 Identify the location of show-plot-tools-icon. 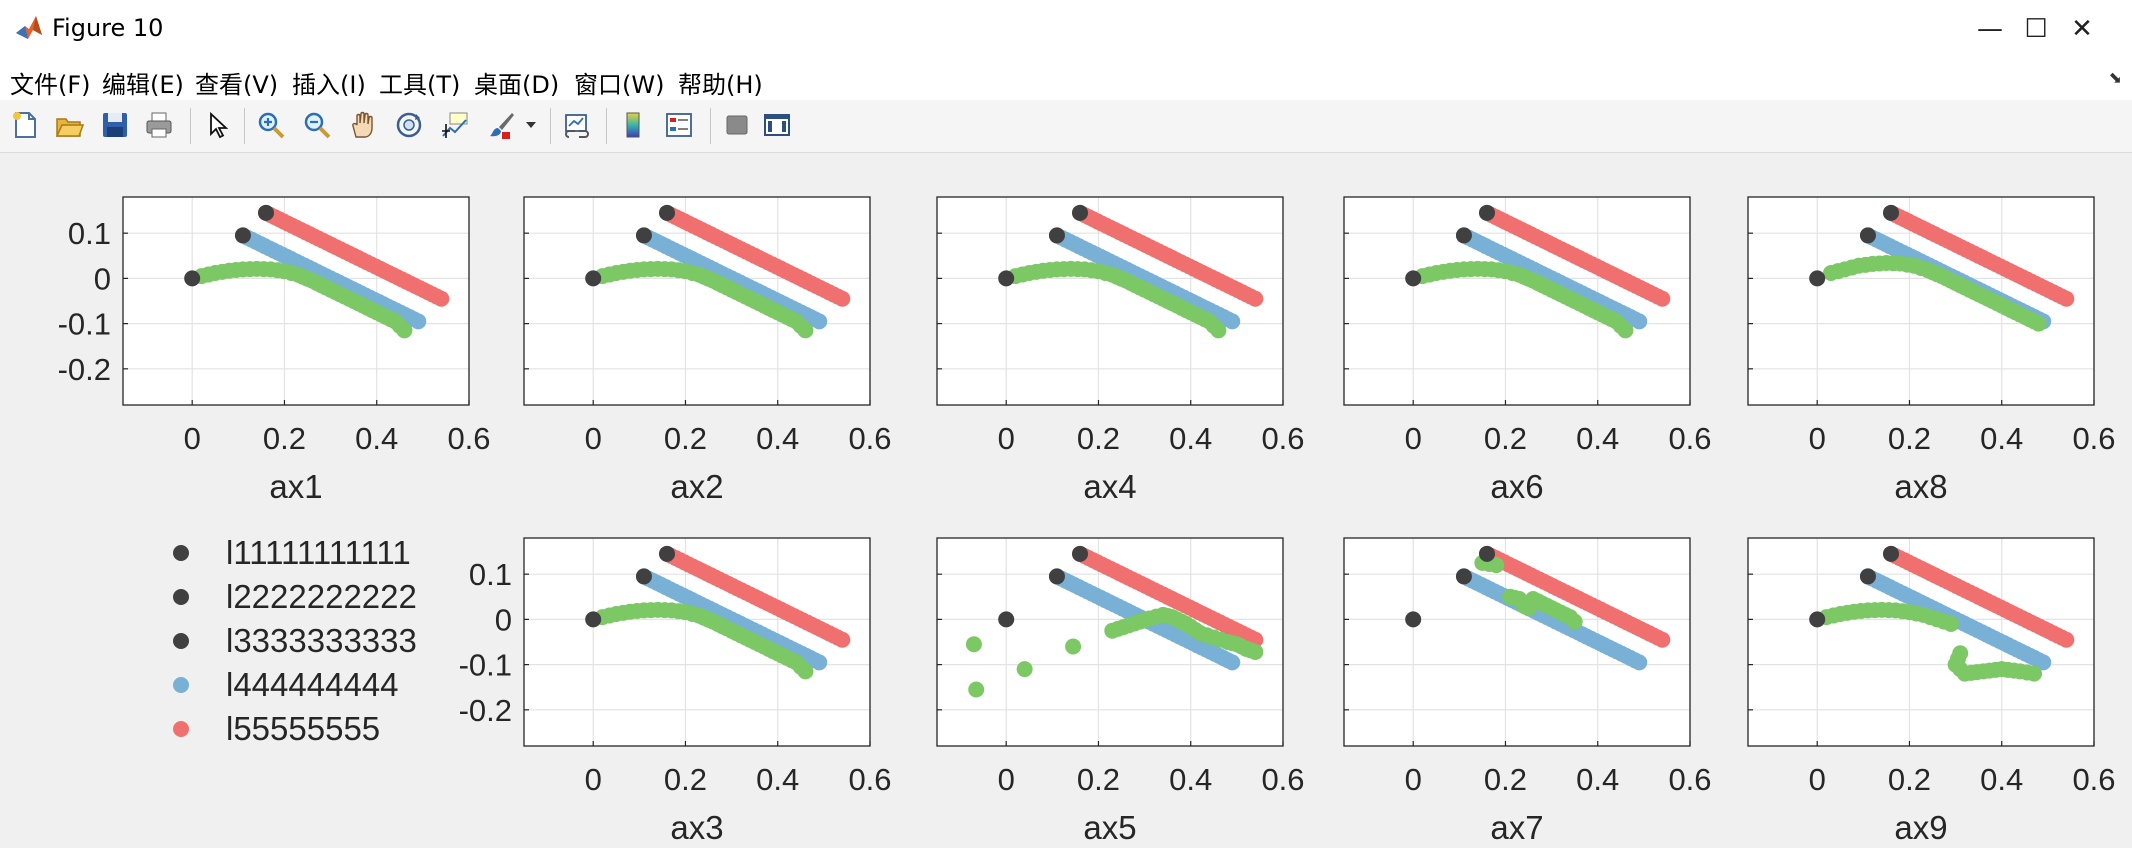
(777, 125).